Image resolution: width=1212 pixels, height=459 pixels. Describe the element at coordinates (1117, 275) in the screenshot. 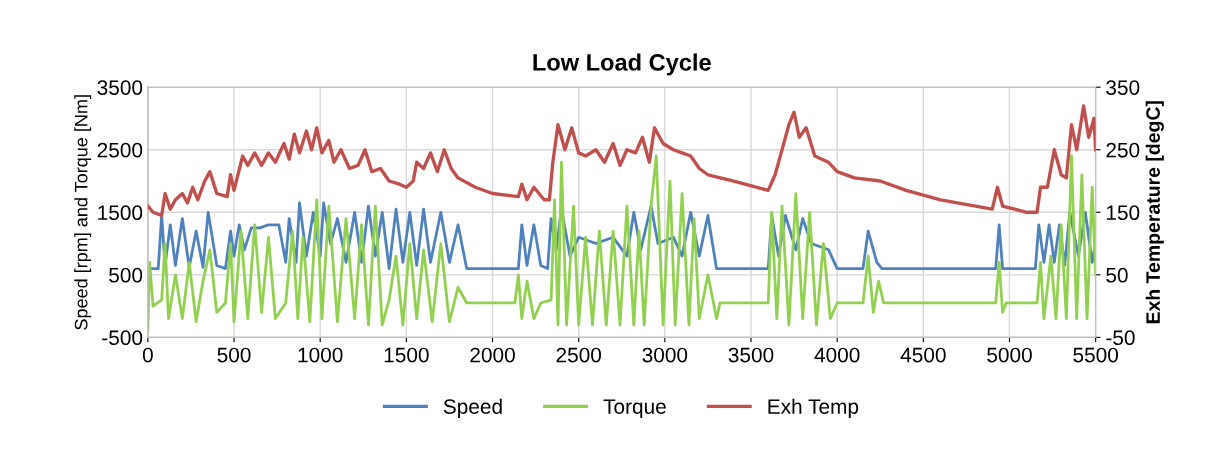

I see `y2-tick-label: 50` at that location.